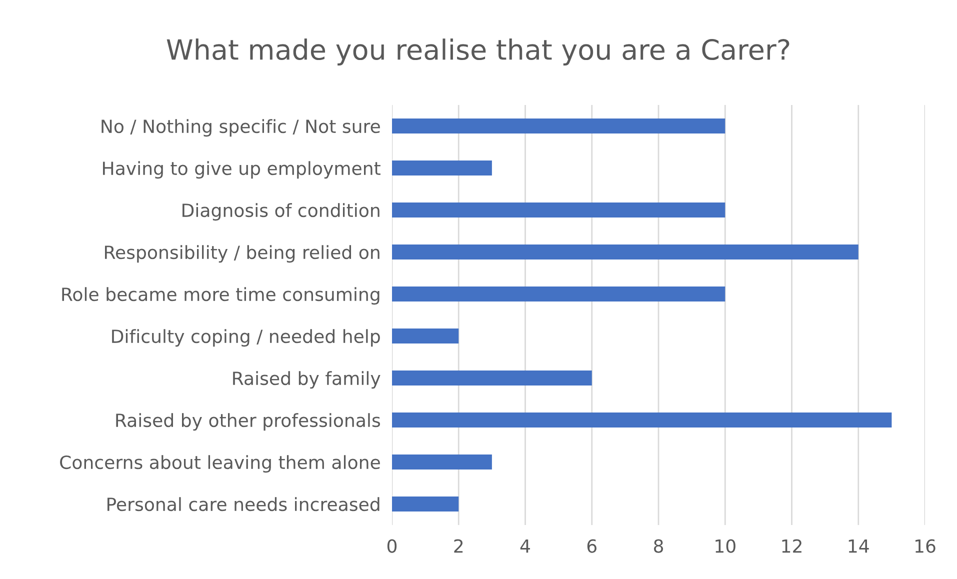  I want to click on x-tick-label: 4, so click(525, 546).